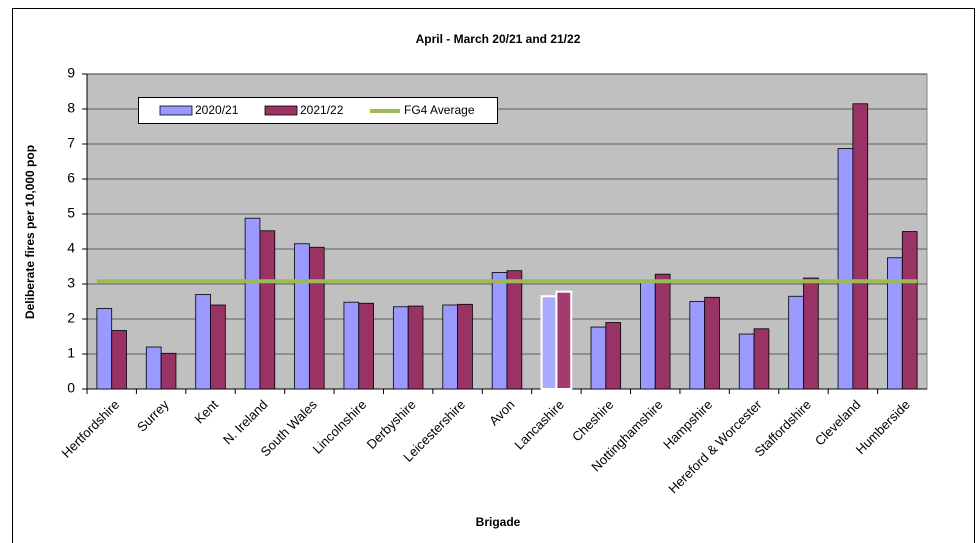 This screenshot has width=977, height=543. I want to click on y-tick-label: 8, so click(71, 108).